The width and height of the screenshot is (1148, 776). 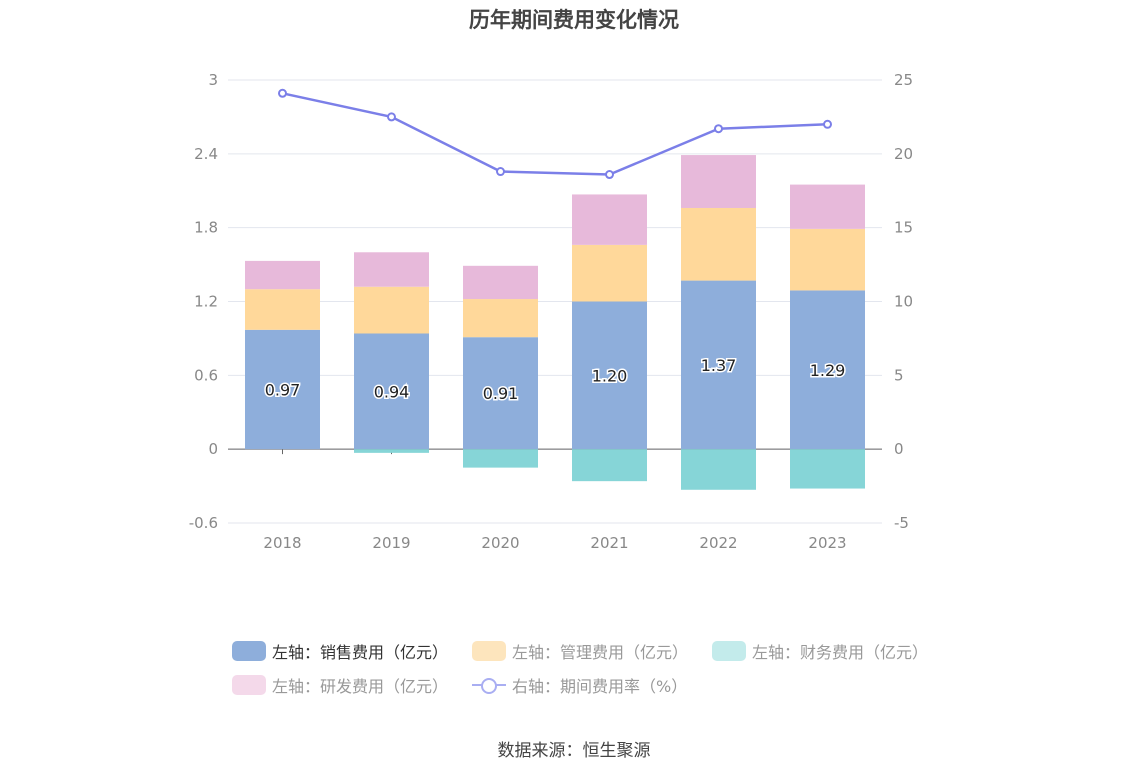 I want to click on legend-item: 右轴：期间费用率（%）, so click(x=579, y=685).